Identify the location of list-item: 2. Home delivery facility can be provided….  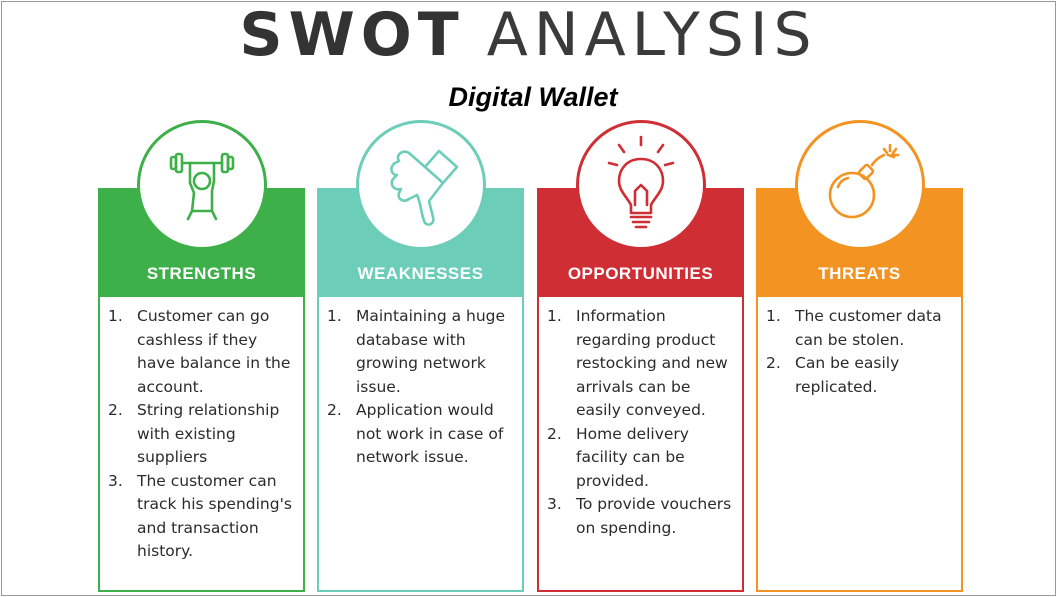
(618, 457).